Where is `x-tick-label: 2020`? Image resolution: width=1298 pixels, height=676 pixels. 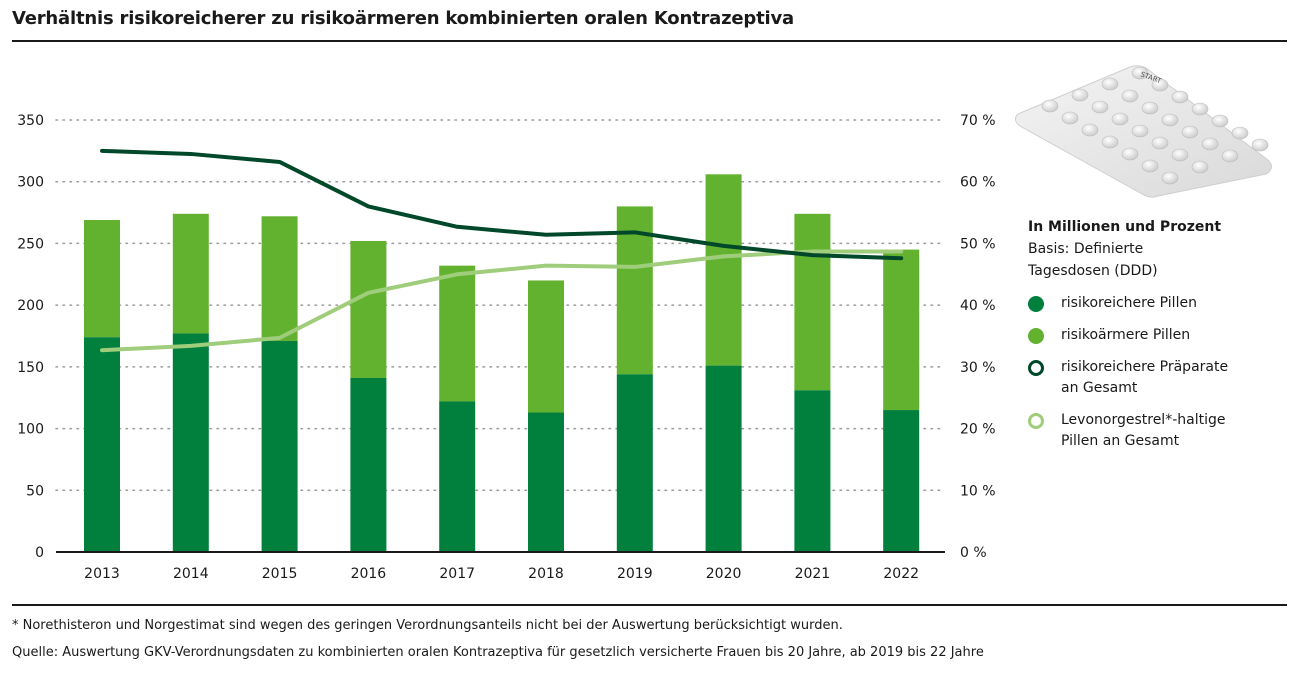 x-tick-label: 2020 is located at coordinates (724, 574).